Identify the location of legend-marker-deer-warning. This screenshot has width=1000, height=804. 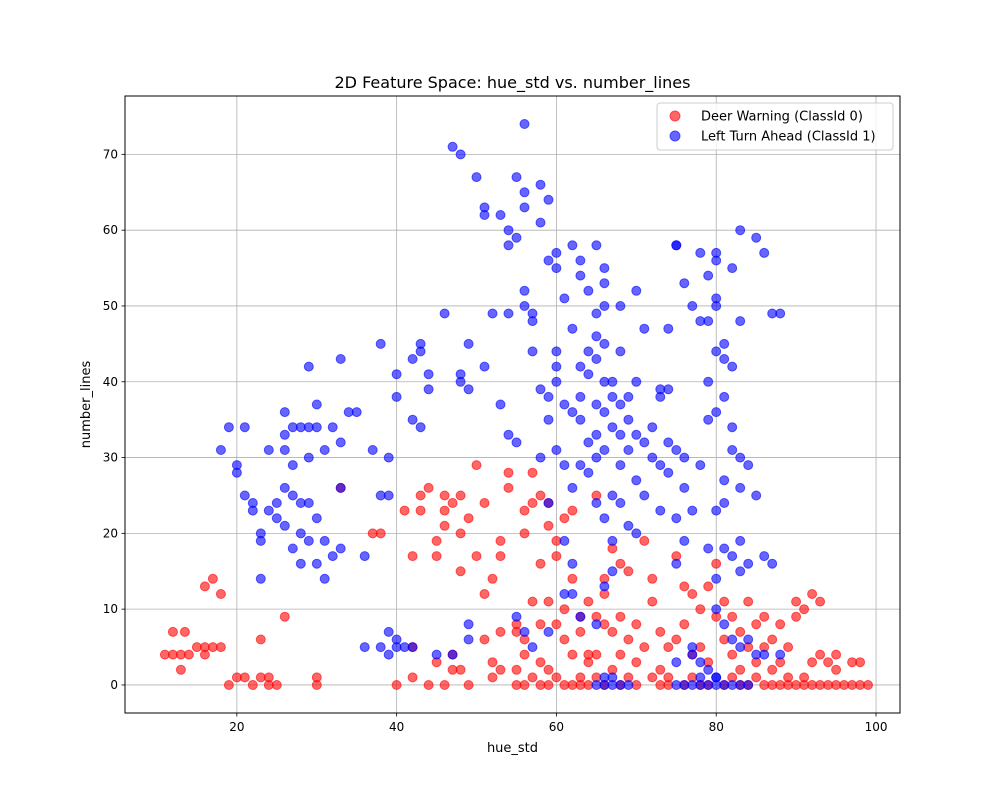
(675, 116).